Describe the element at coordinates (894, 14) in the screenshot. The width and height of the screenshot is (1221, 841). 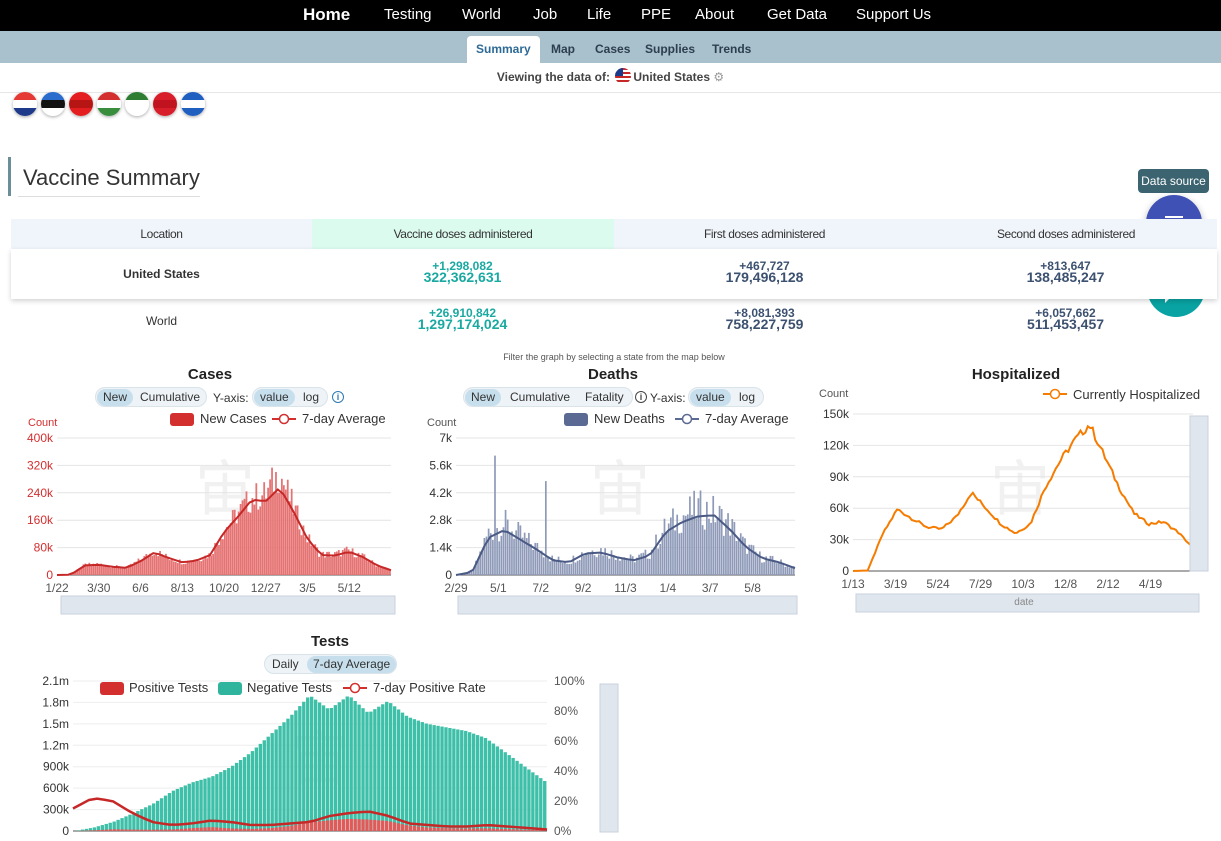
I see `nav-support-us: Support Us` at that location.